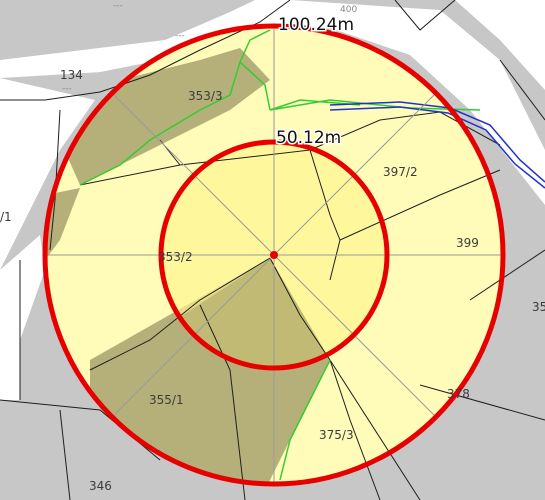 The height and width of the screenshot is (500, 545). I want to click on center-point-icon, so click(274, 255).